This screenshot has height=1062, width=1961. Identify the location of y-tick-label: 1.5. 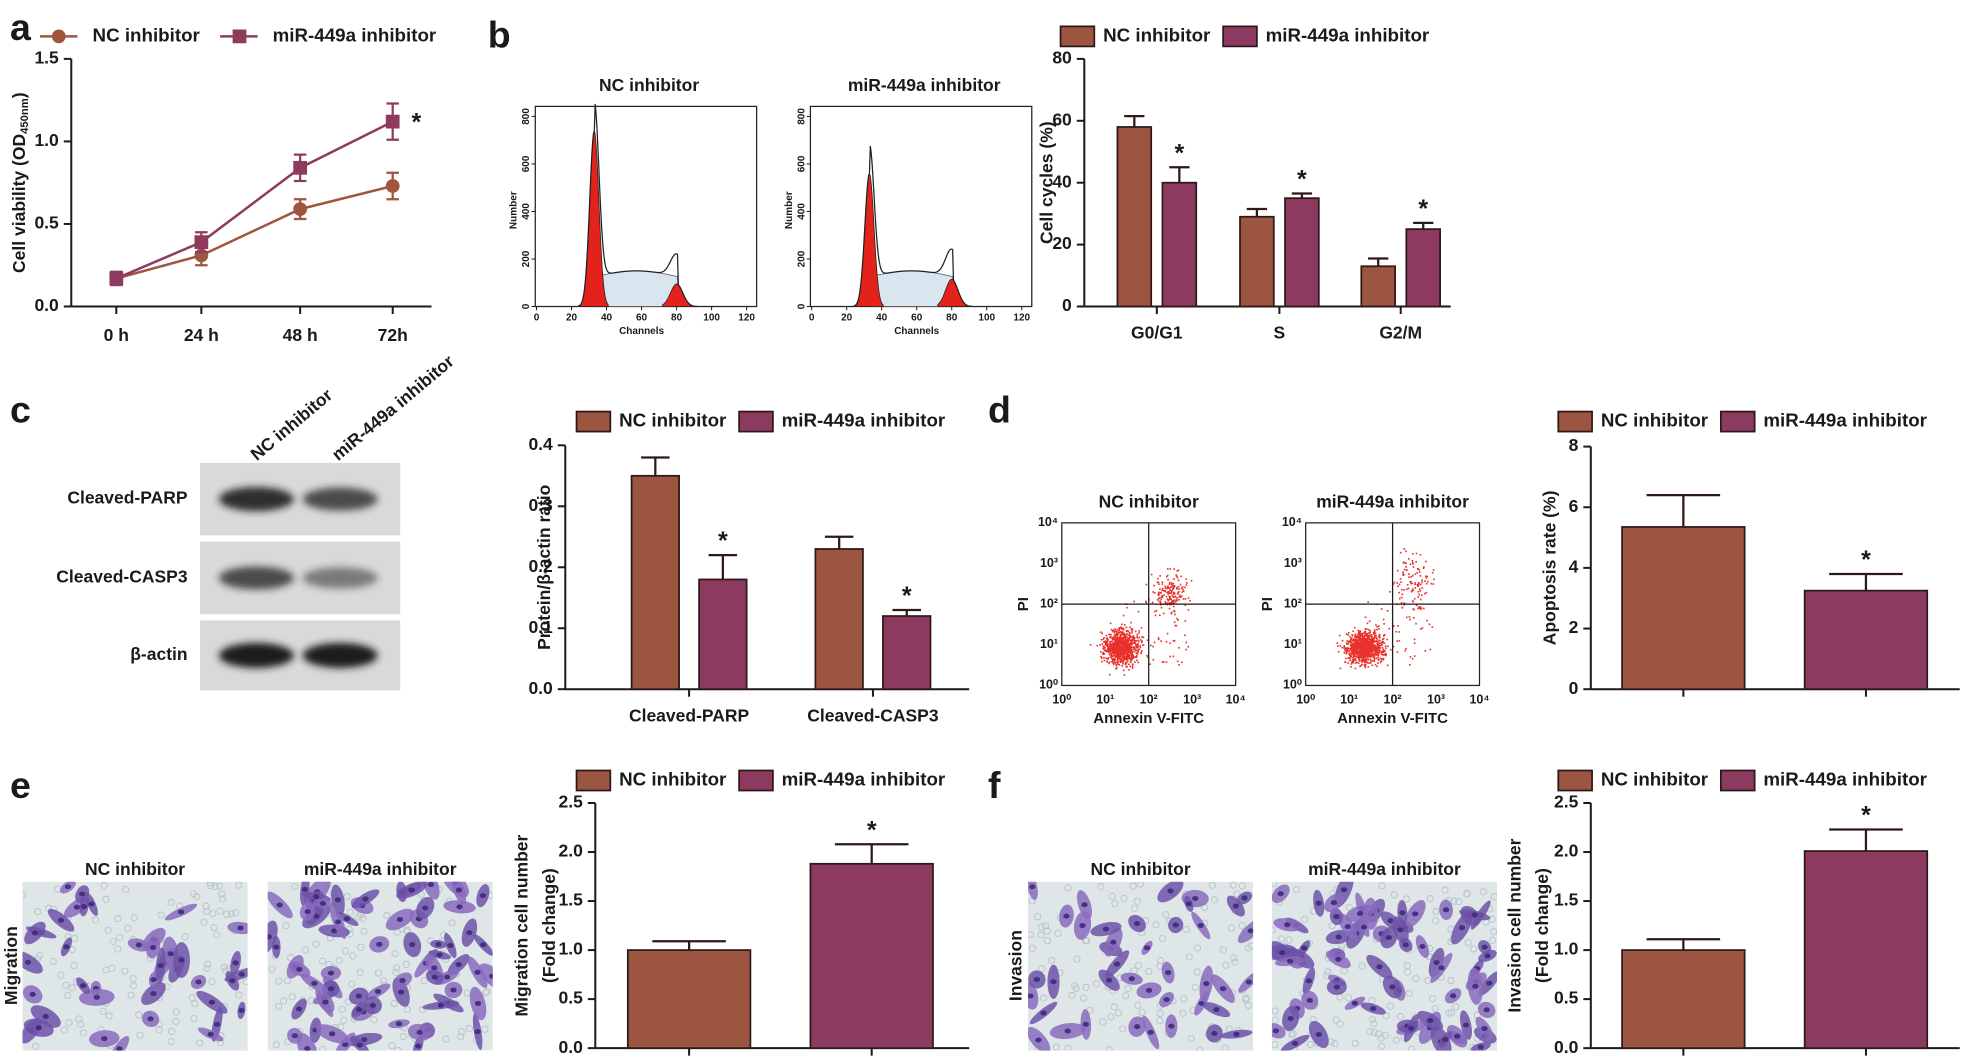
(570, 900).